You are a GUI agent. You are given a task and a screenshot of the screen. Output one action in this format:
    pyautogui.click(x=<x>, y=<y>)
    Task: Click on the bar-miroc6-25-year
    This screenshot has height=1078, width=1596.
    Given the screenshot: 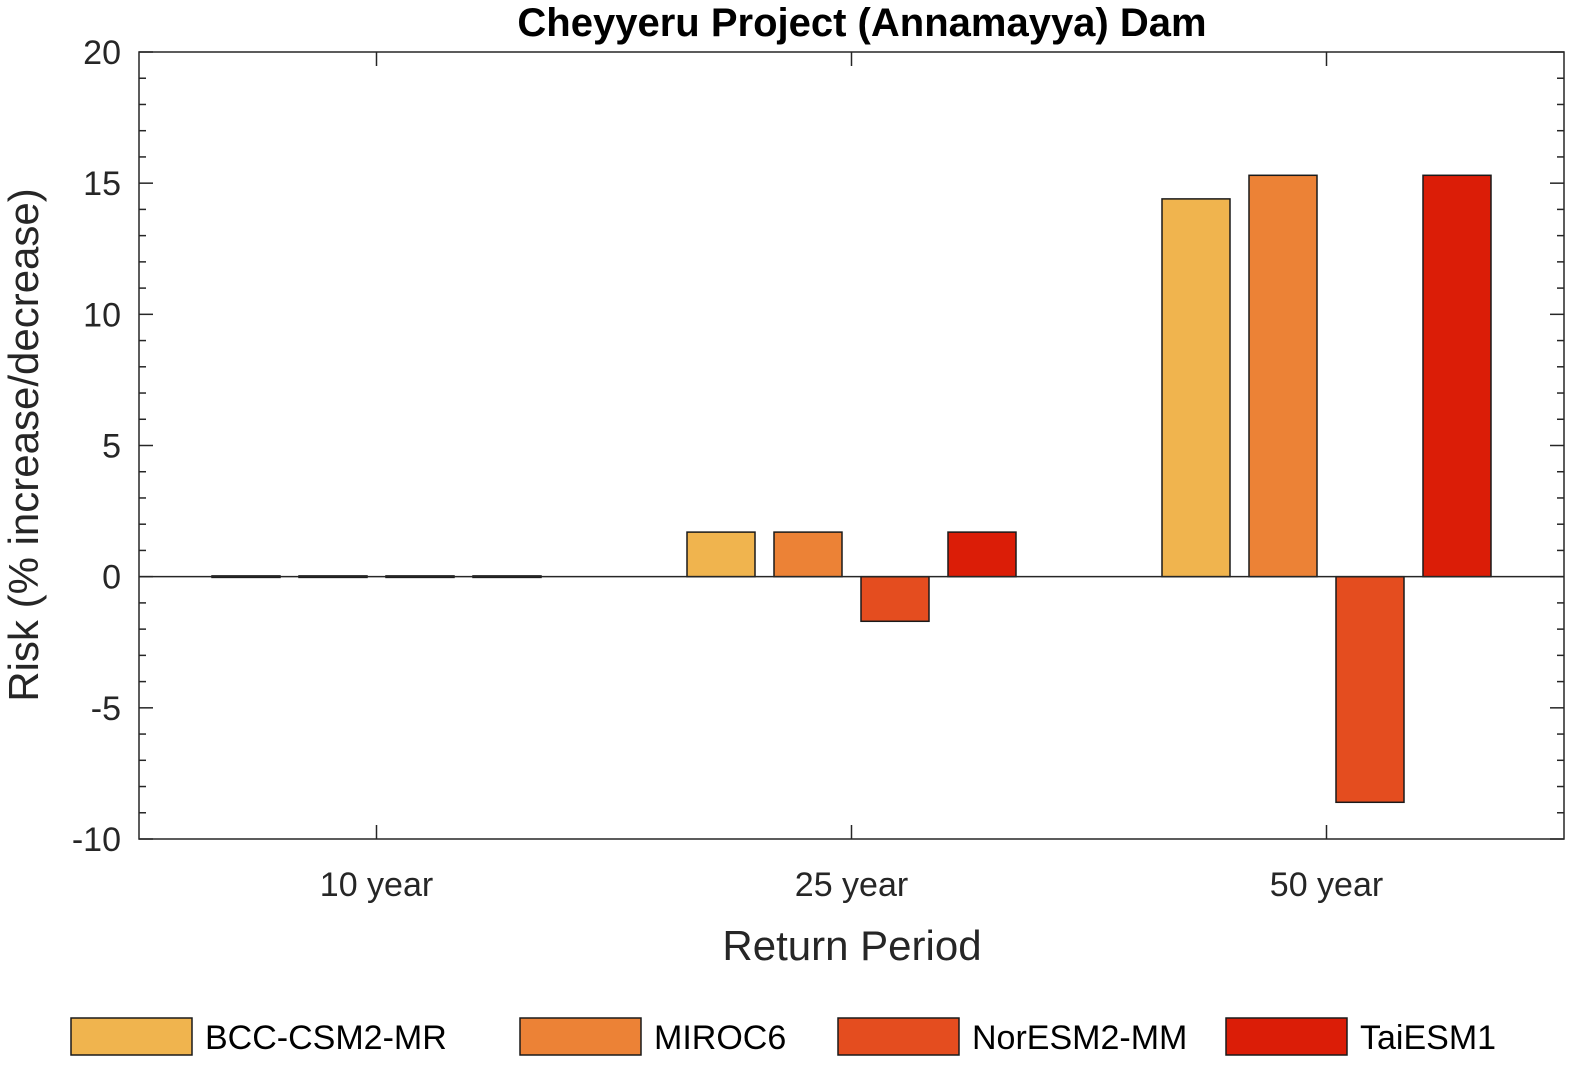 What is the action you would take?
    pyautogui.click(x=808, y=554)
    